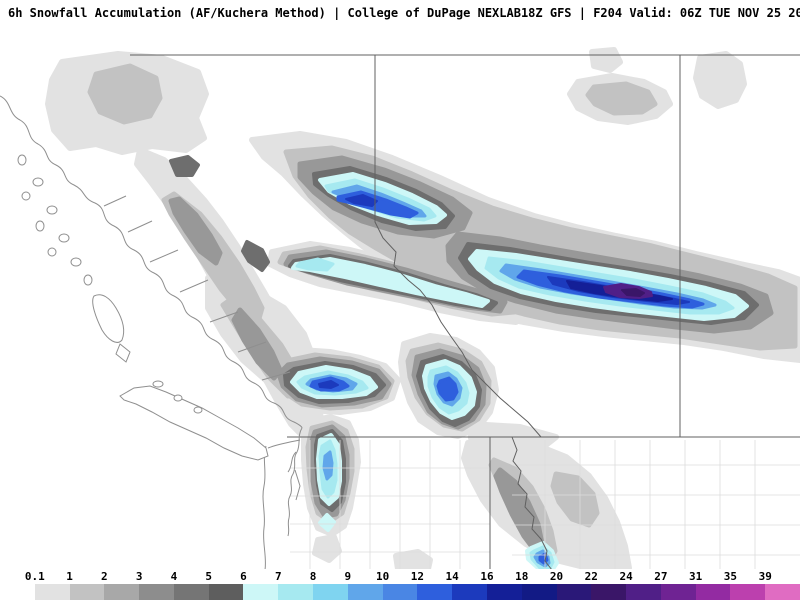  What do you see at coordinates (139, 576) in the screenshot?
I see `colorbar-tick: 3` at bounding box center [139, 576].